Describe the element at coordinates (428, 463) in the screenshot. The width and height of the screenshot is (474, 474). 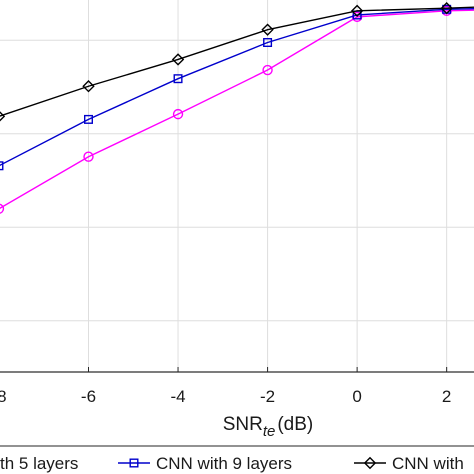
I see `legend-label: CNN with` at that location.